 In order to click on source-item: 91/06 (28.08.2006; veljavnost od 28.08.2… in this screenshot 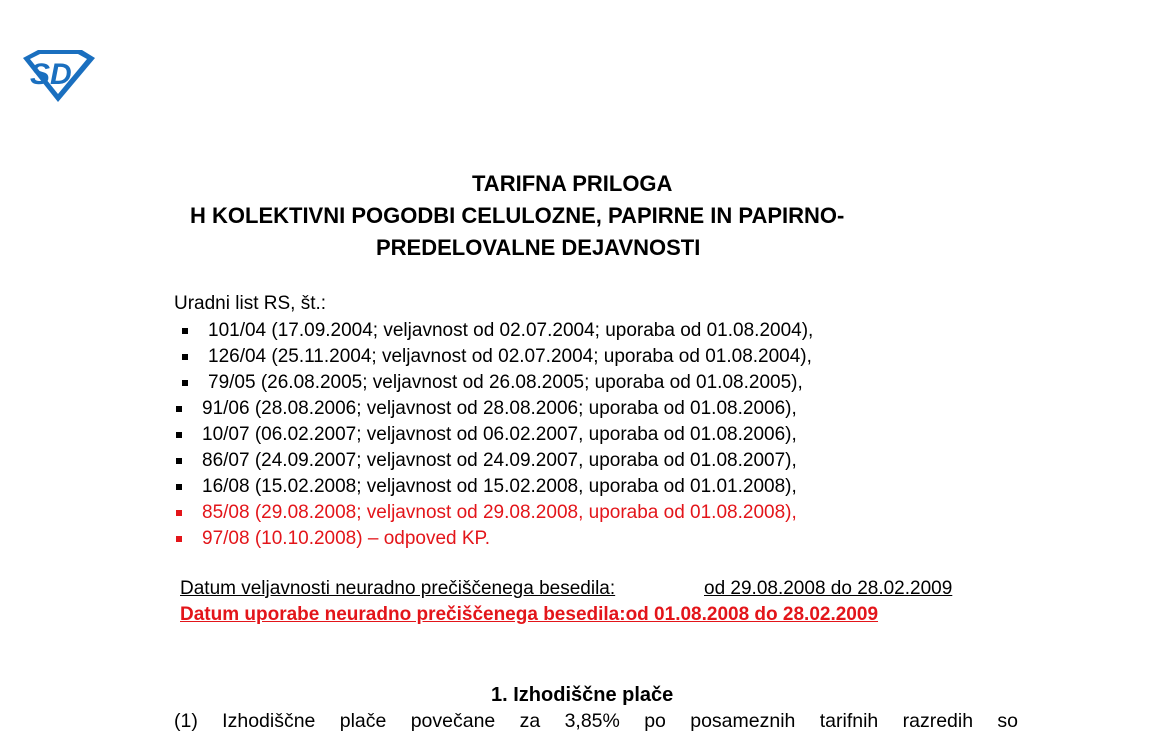, I will do `click(499, 408)`.